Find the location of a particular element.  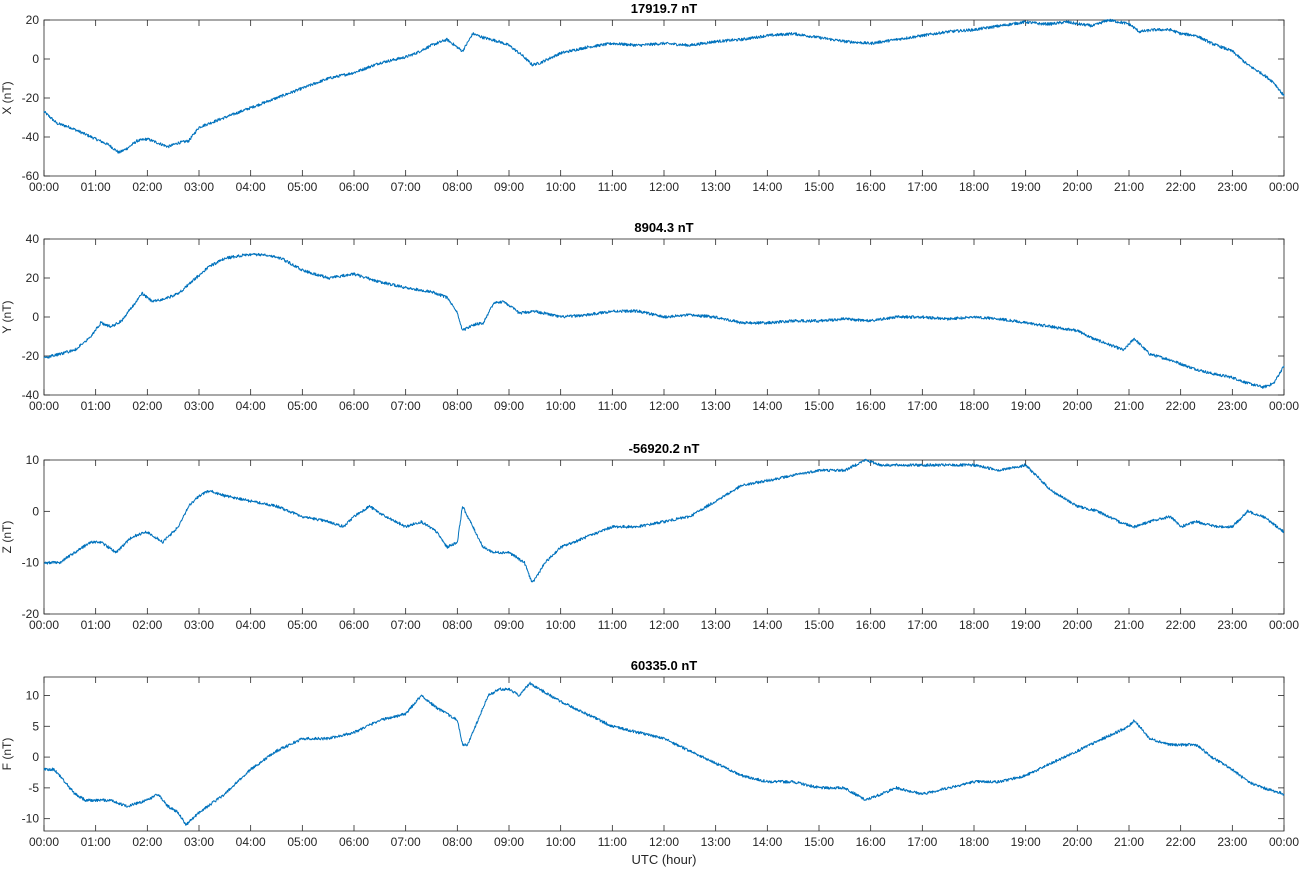

y-axis-label-3: F (nT) is located at coordinates (7, 754).